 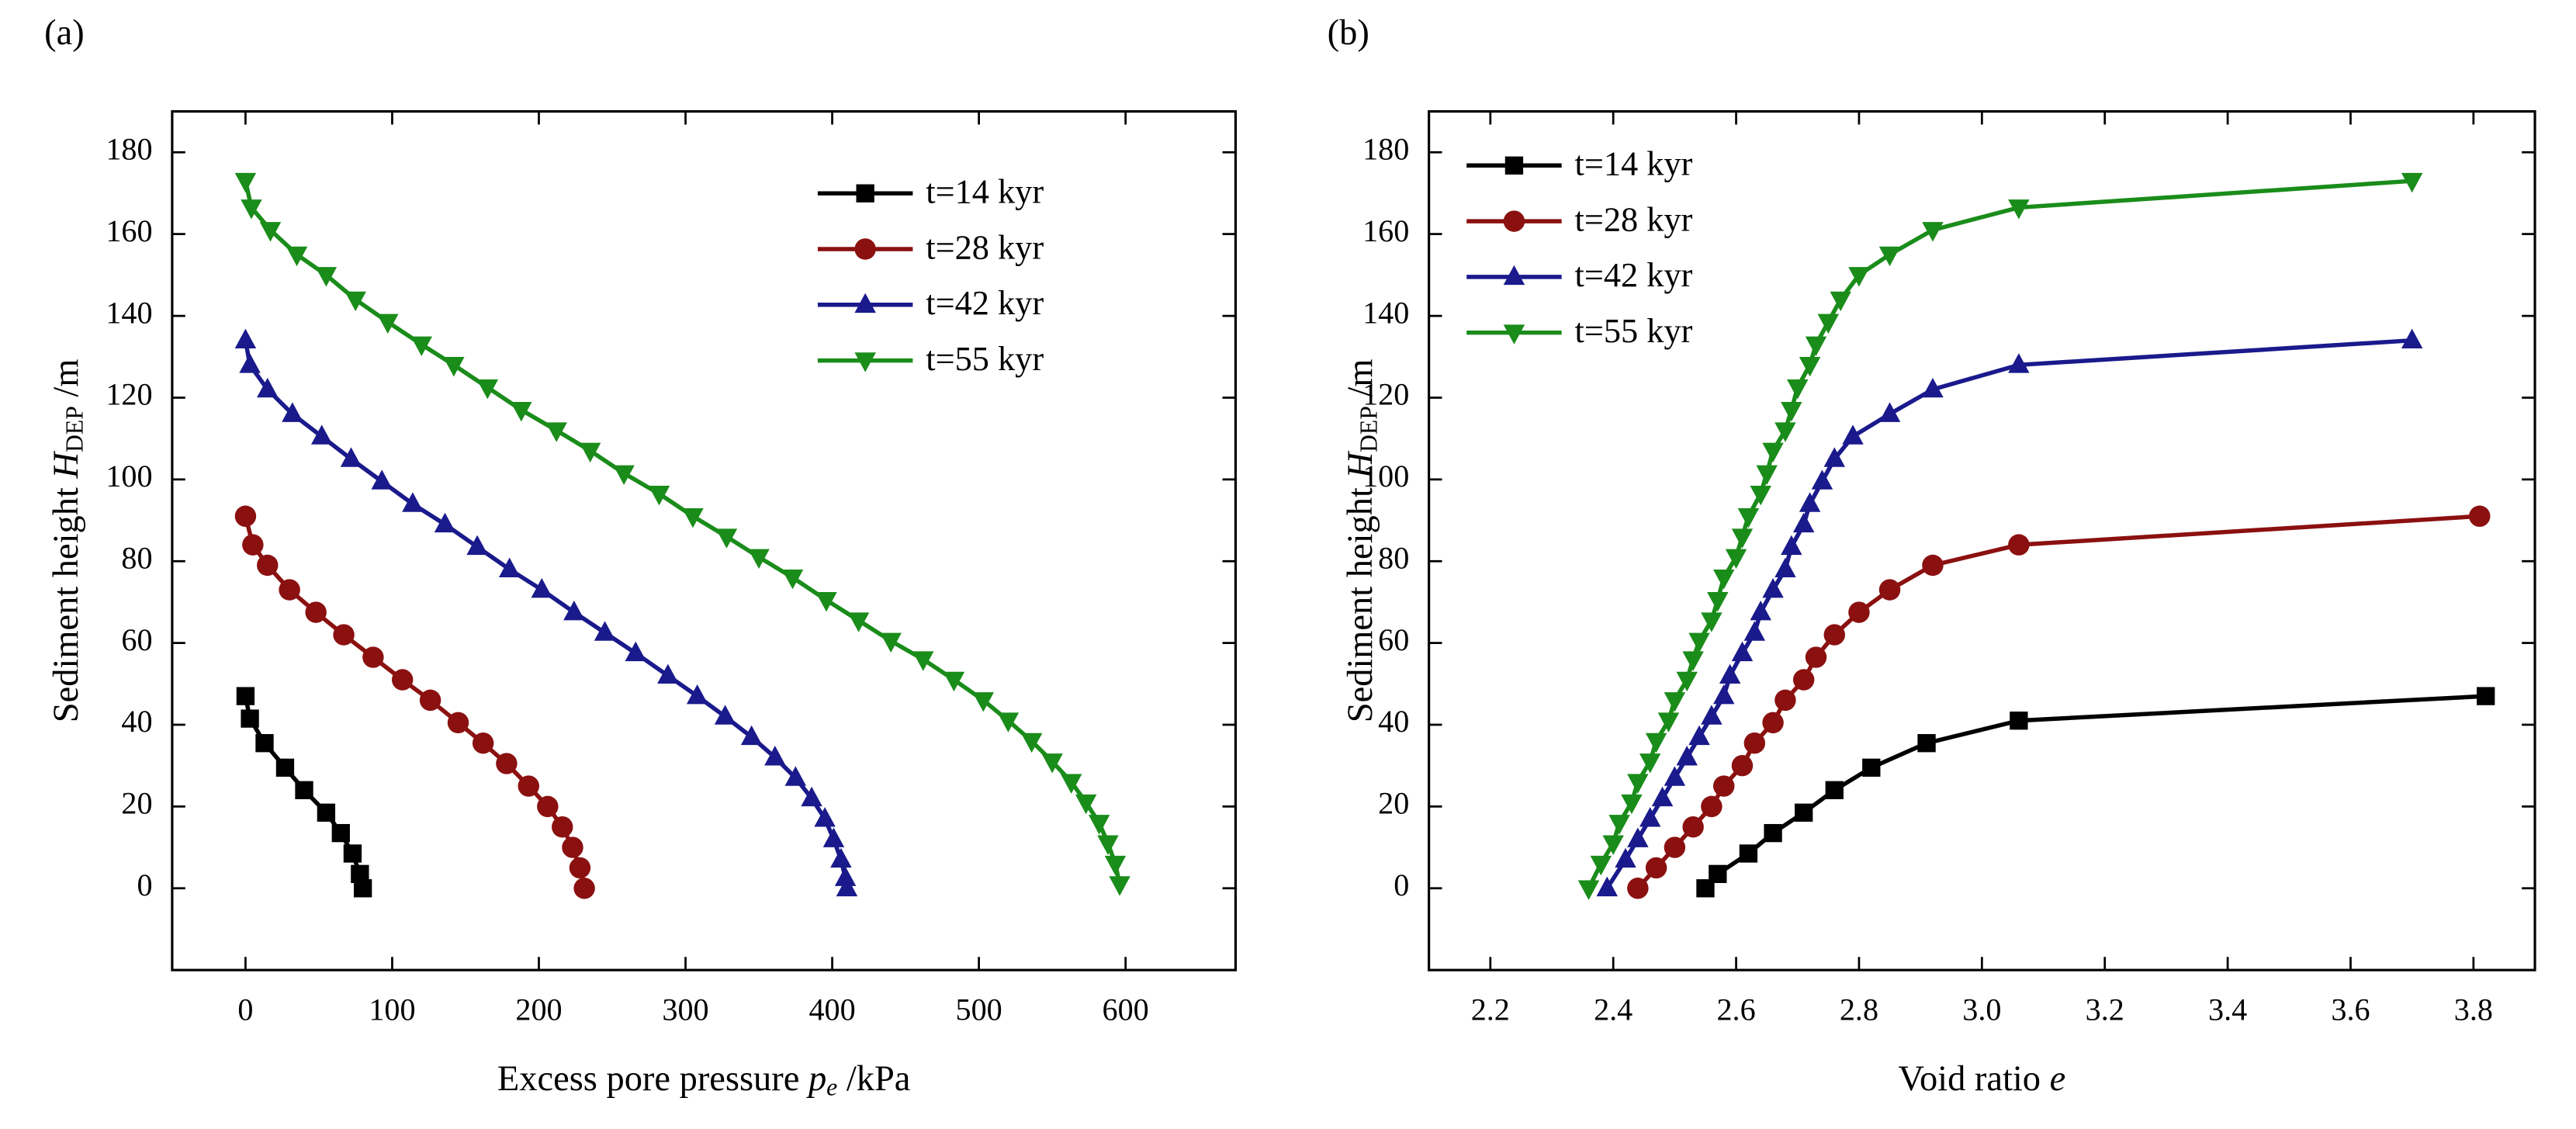 I want to click on y-axis-label-part: H, so click(x=1360, y=465).